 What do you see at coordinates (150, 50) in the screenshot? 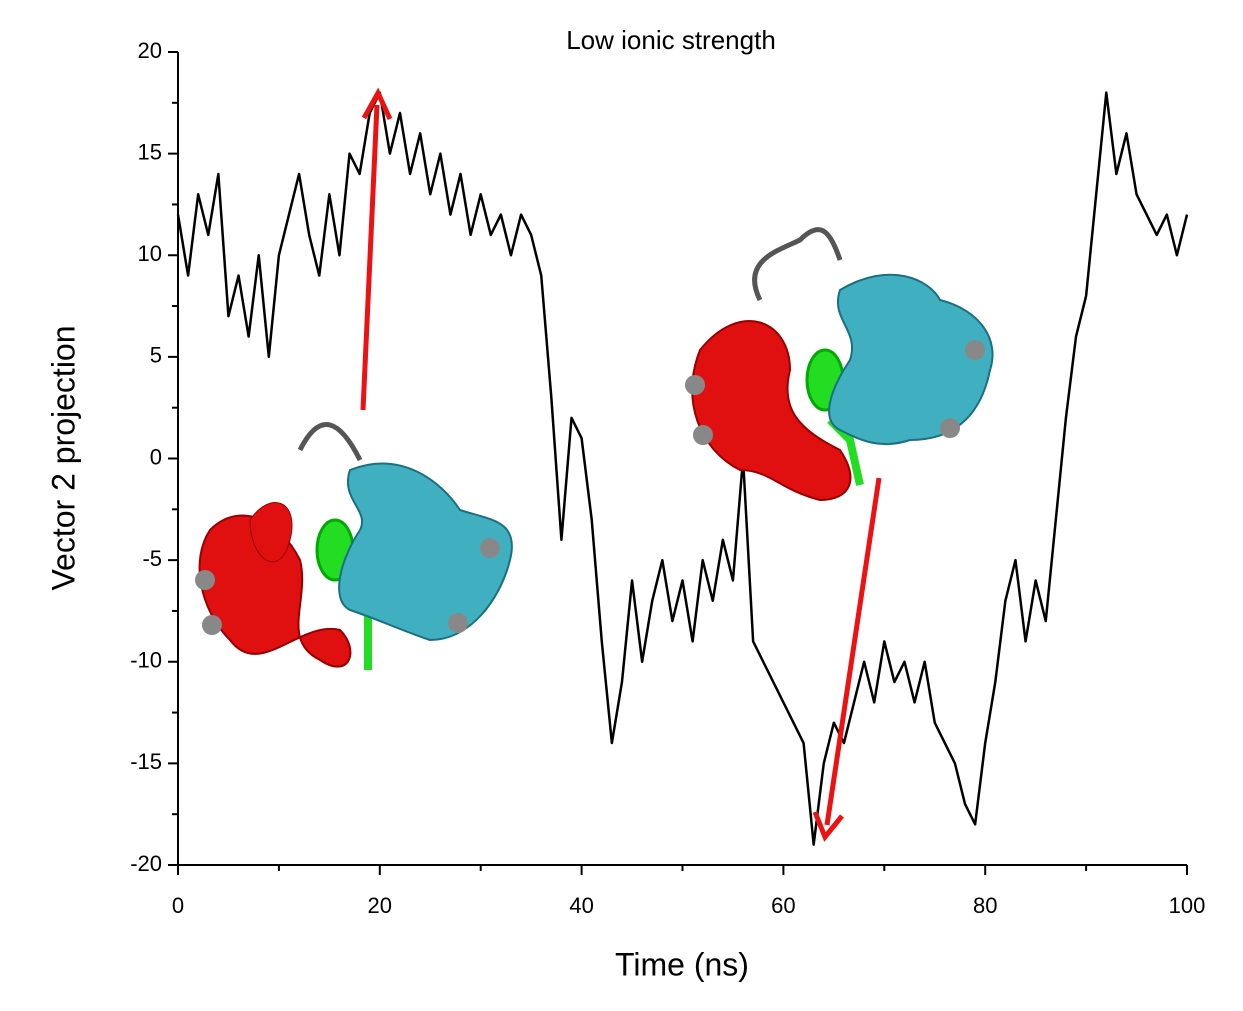
I see `y-tick-label: 20` at bounding box center [150, 50].